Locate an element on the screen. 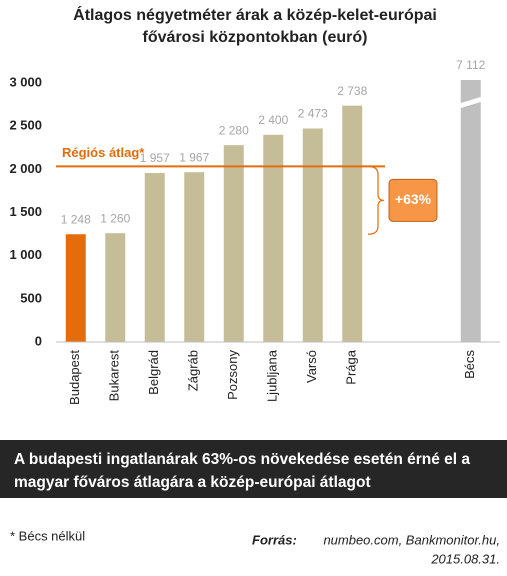 The image size is (507, 576). source-label: Forrás: is located at coordinates (274, 539).